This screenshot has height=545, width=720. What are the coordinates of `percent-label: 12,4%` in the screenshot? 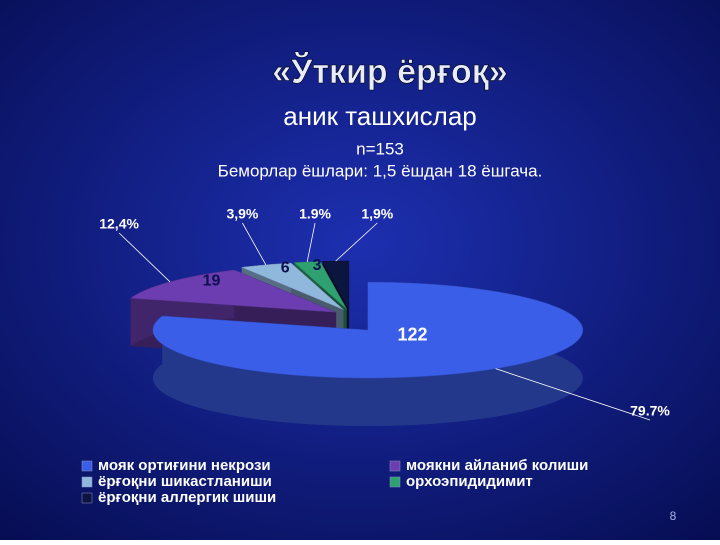 It's located at (119, 224).